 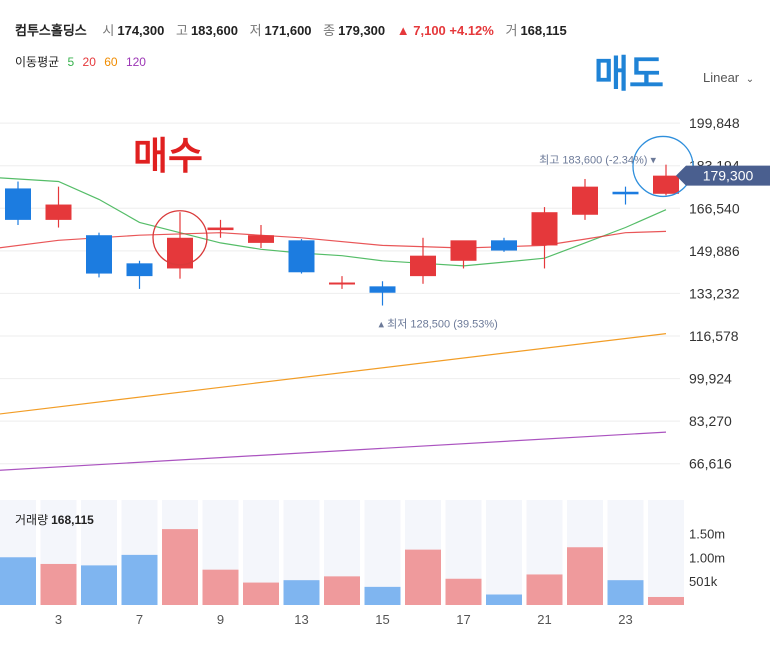 I want to click on sell-annotation: 매도, so click(x=629, y=75).